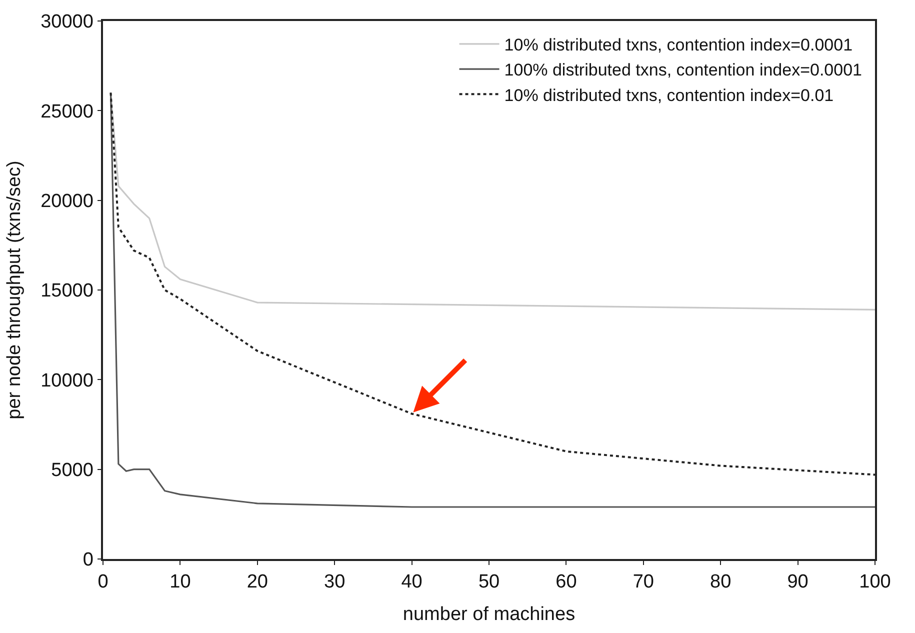 Image resolution: width=915 pixels, height=633 pixels. Describe the element at coordinates (88, 560) in the screenshot. I see `y-tick-label: 0` at that location.